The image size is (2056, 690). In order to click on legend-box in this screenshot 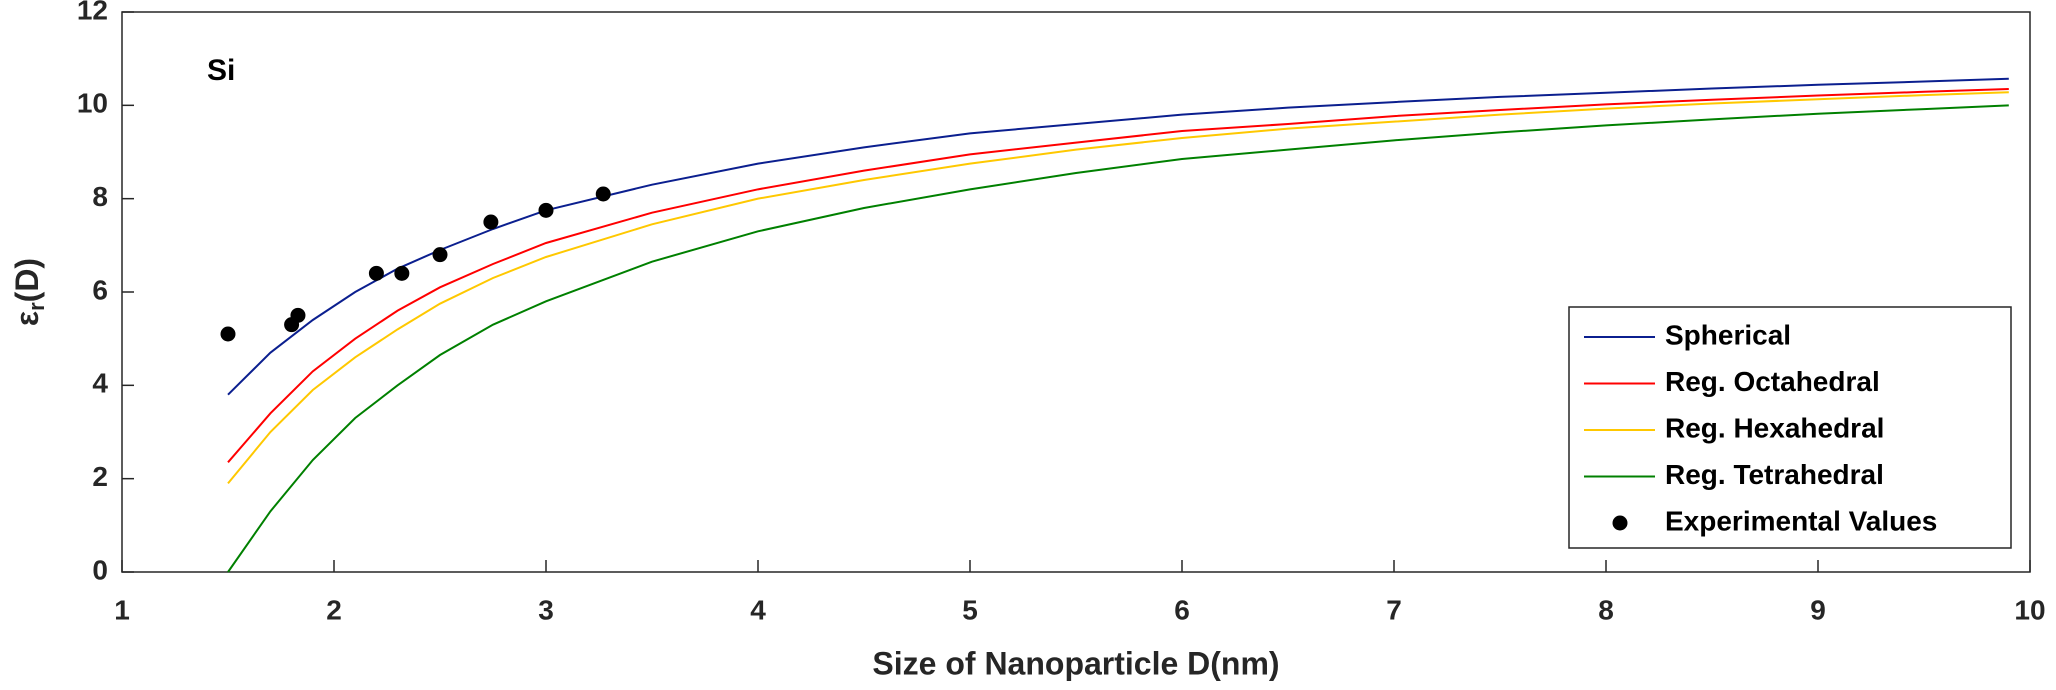, I will do `click(1790, 427)`.